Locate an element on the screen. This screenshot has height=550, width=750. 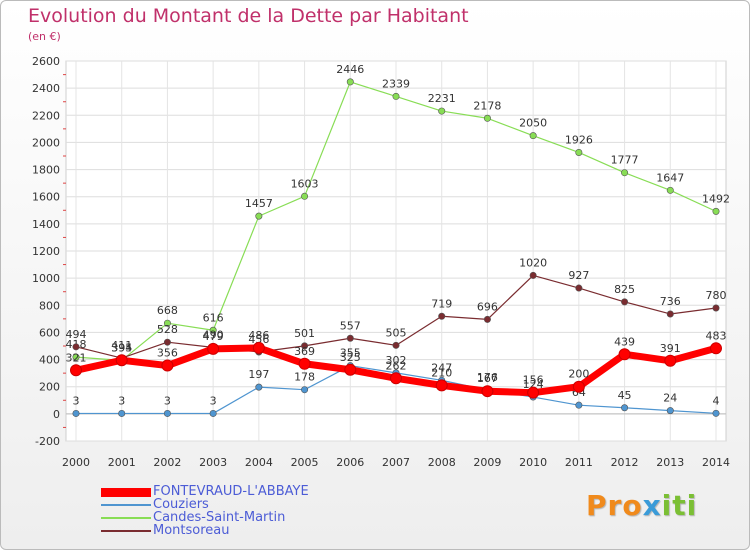
legend-label-candes: Candes-Saint-Martin is located at coordinates (219, 517).